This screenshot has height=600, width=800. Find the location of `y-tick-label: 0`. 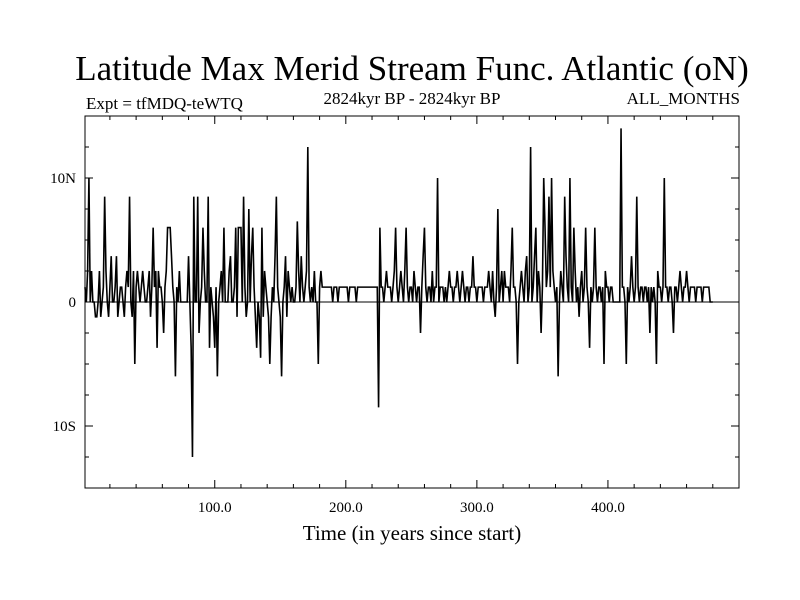

y-tick-label: 0 is located at coordinates (73, 303).